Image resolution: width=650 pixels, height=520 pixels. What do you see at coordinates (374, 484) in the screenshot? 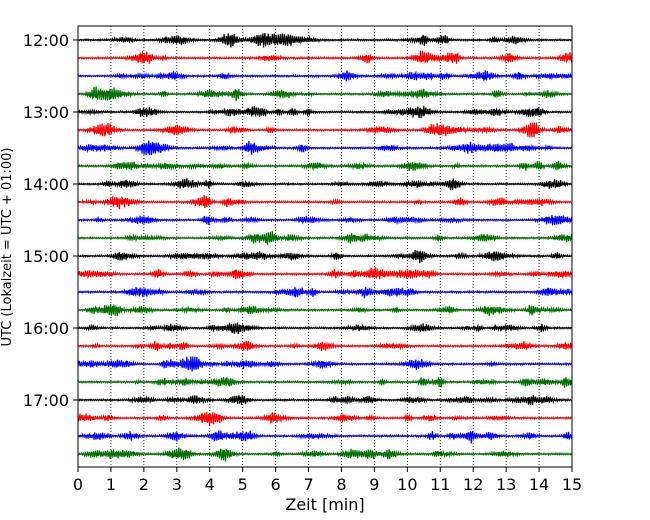
I see `x-tick-label: 9` at bounding box center [374, 484].